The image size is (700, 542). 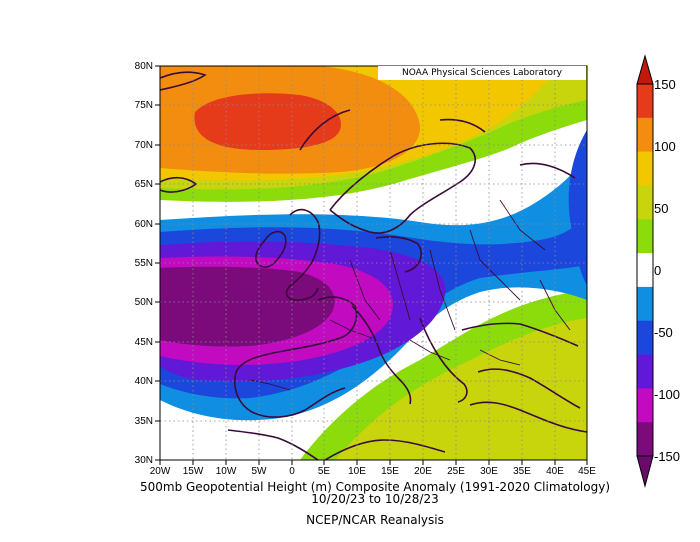 I want to click on lat-label: 35N, so click(x=144, y=421).